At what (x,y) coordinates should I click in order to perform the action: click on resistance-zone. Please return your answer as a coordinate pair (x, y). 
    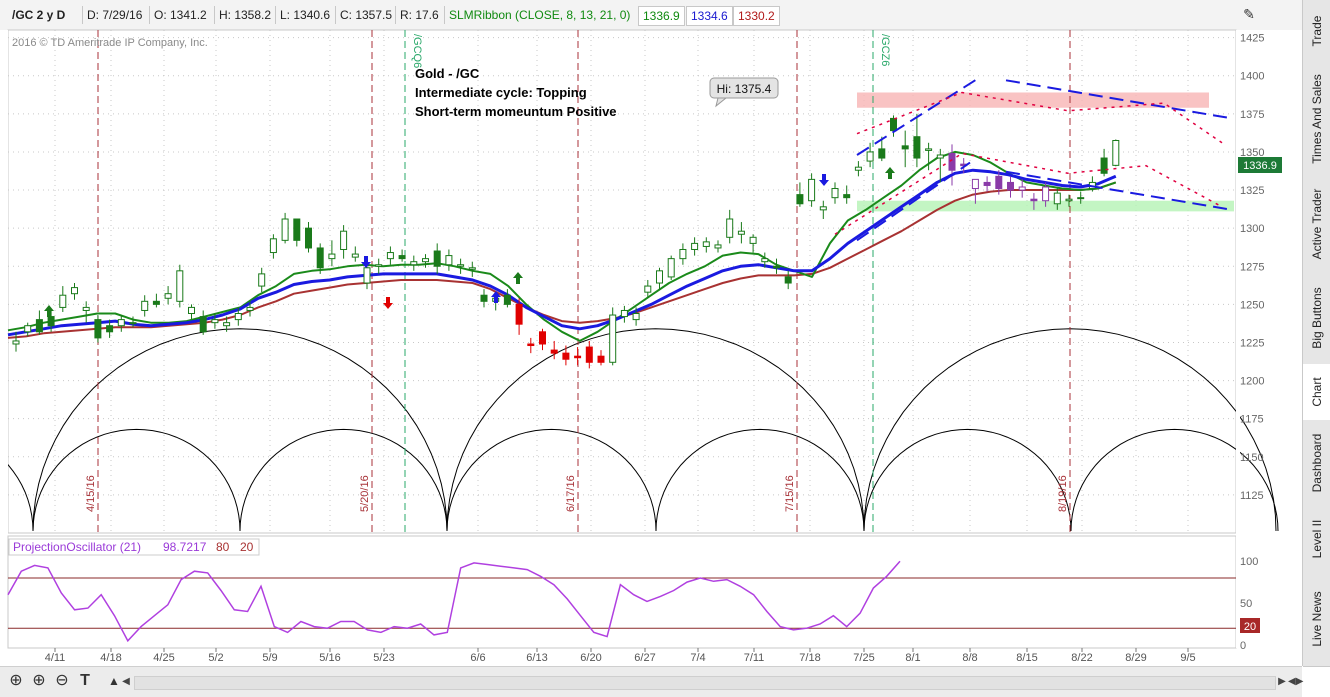
    Looking at the image, I should click on (1033, 100).